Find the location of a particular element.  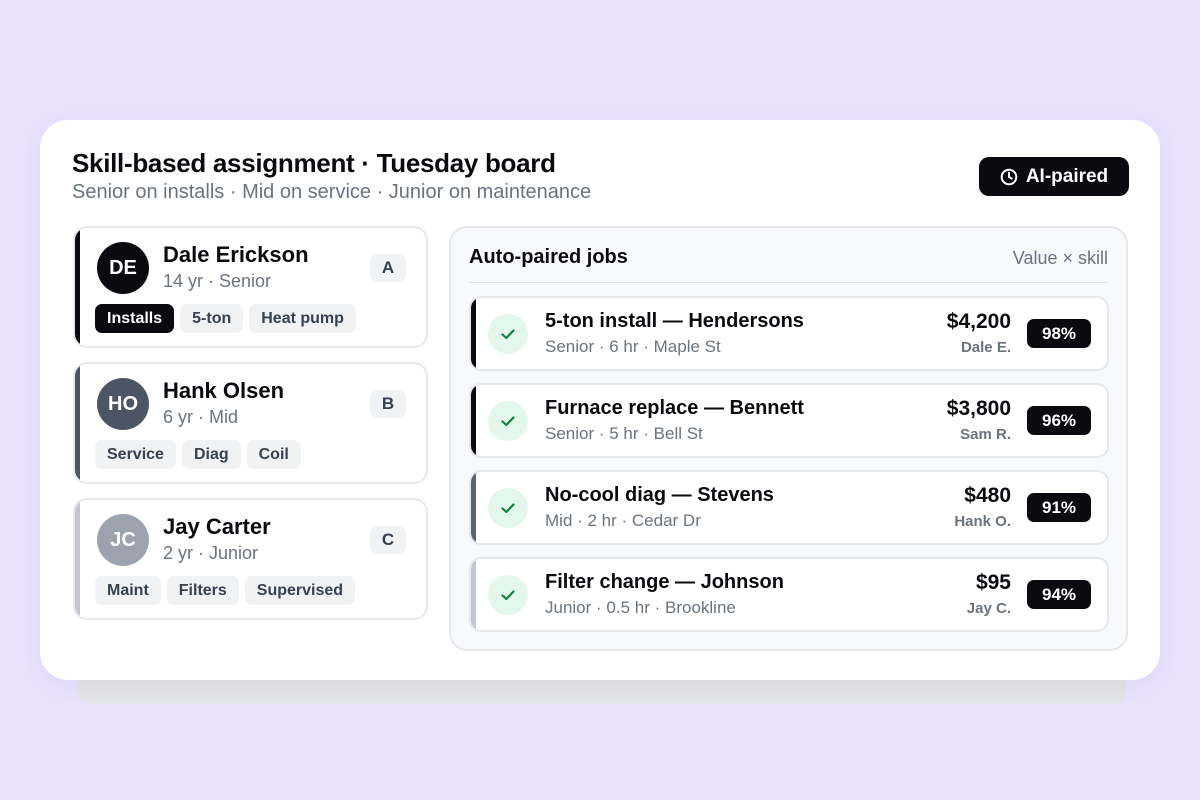

ai-paired-button: AI-paired is located at coordinates (1054, 176).